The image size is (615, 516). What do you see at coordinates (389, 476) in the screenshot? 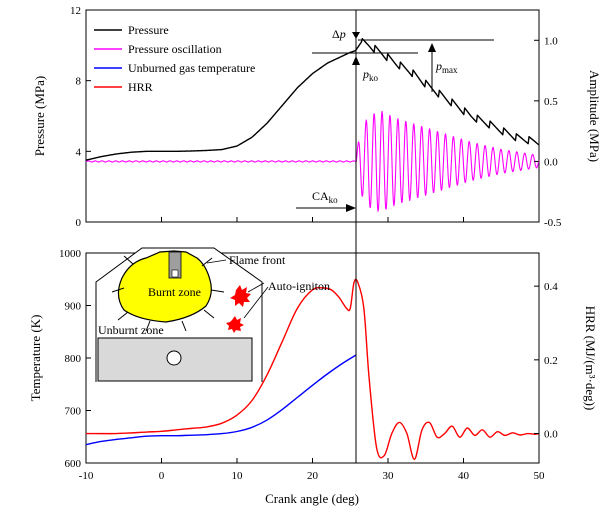
I see `x-axis-tick-label: 30` at bounding box center [389, 476].